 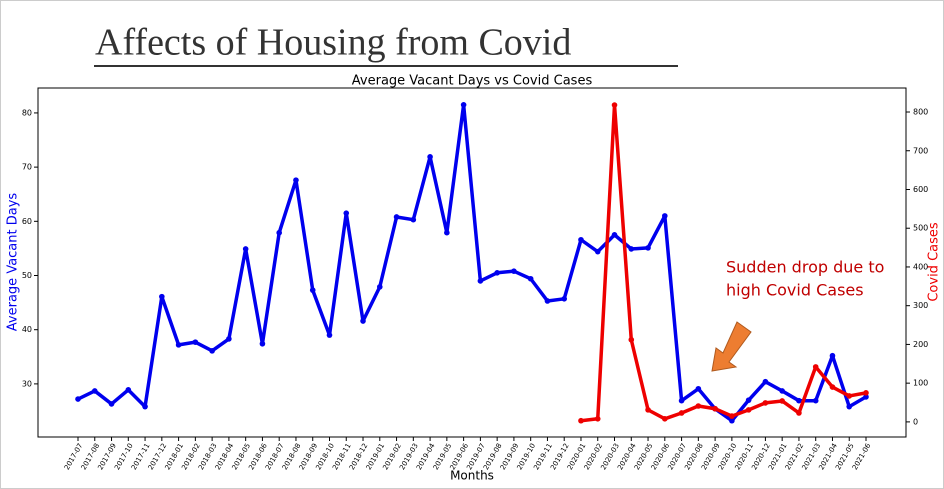 What do you see at coordinates (920, 266) in the screenshot?
I see `y2-tick-label: 400` at bounding box center [920, 266].